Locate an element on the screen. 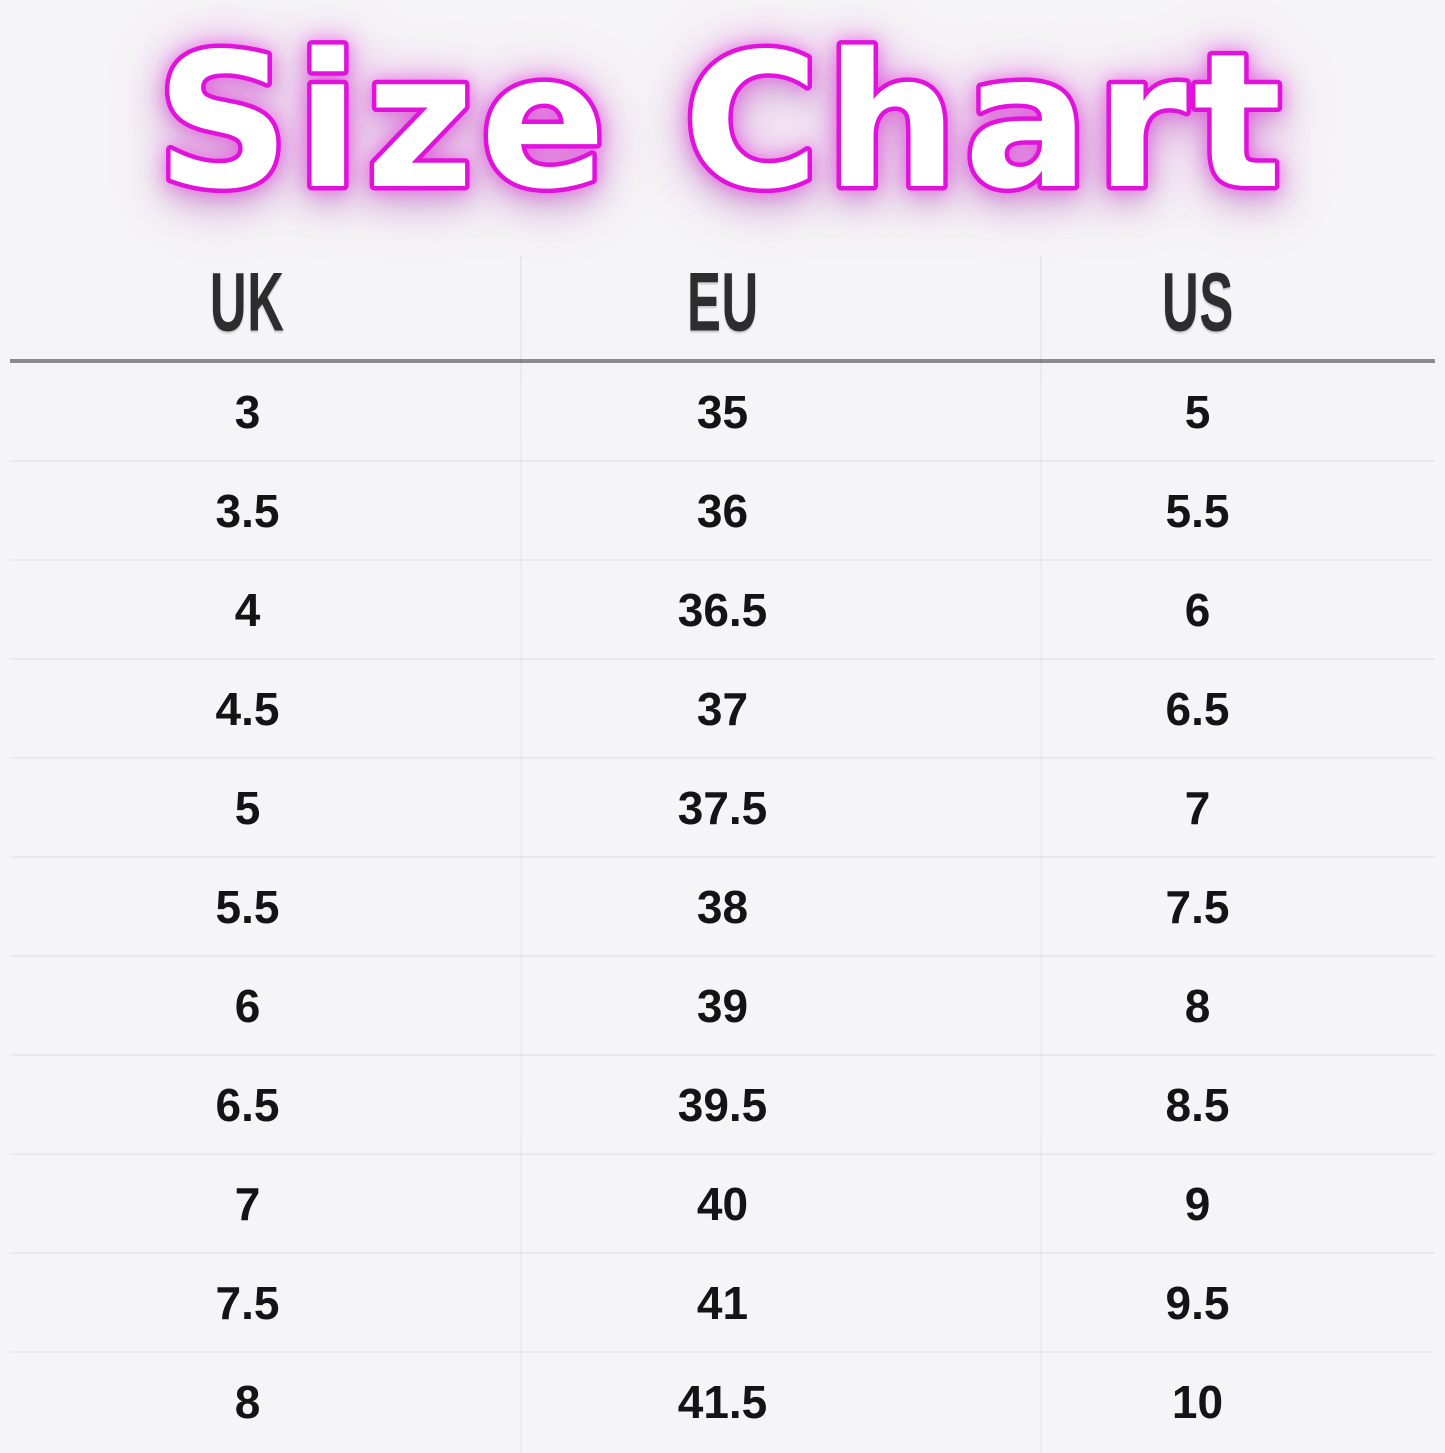 The height and width of the screenshot is (1453, 1445). table-row: 8 41.5 10 is located at coordinates (722, 1400).